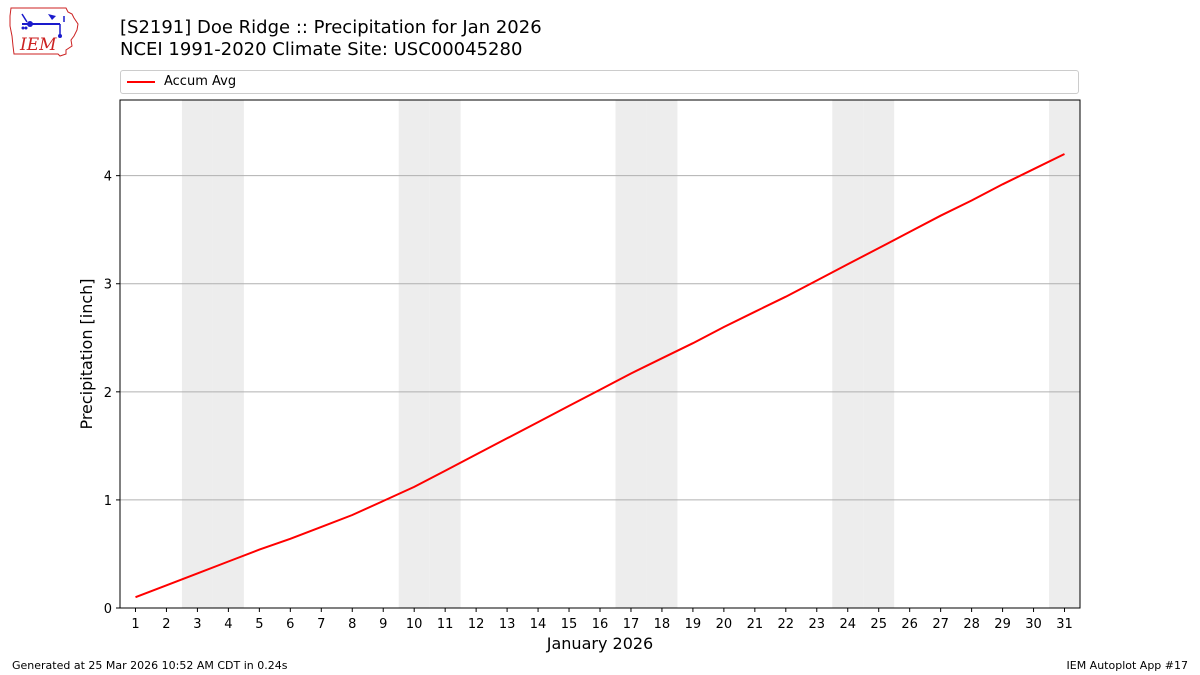 The image size is (1200, 675). I want to click on x-tick-label: 22, so click(786, 624).